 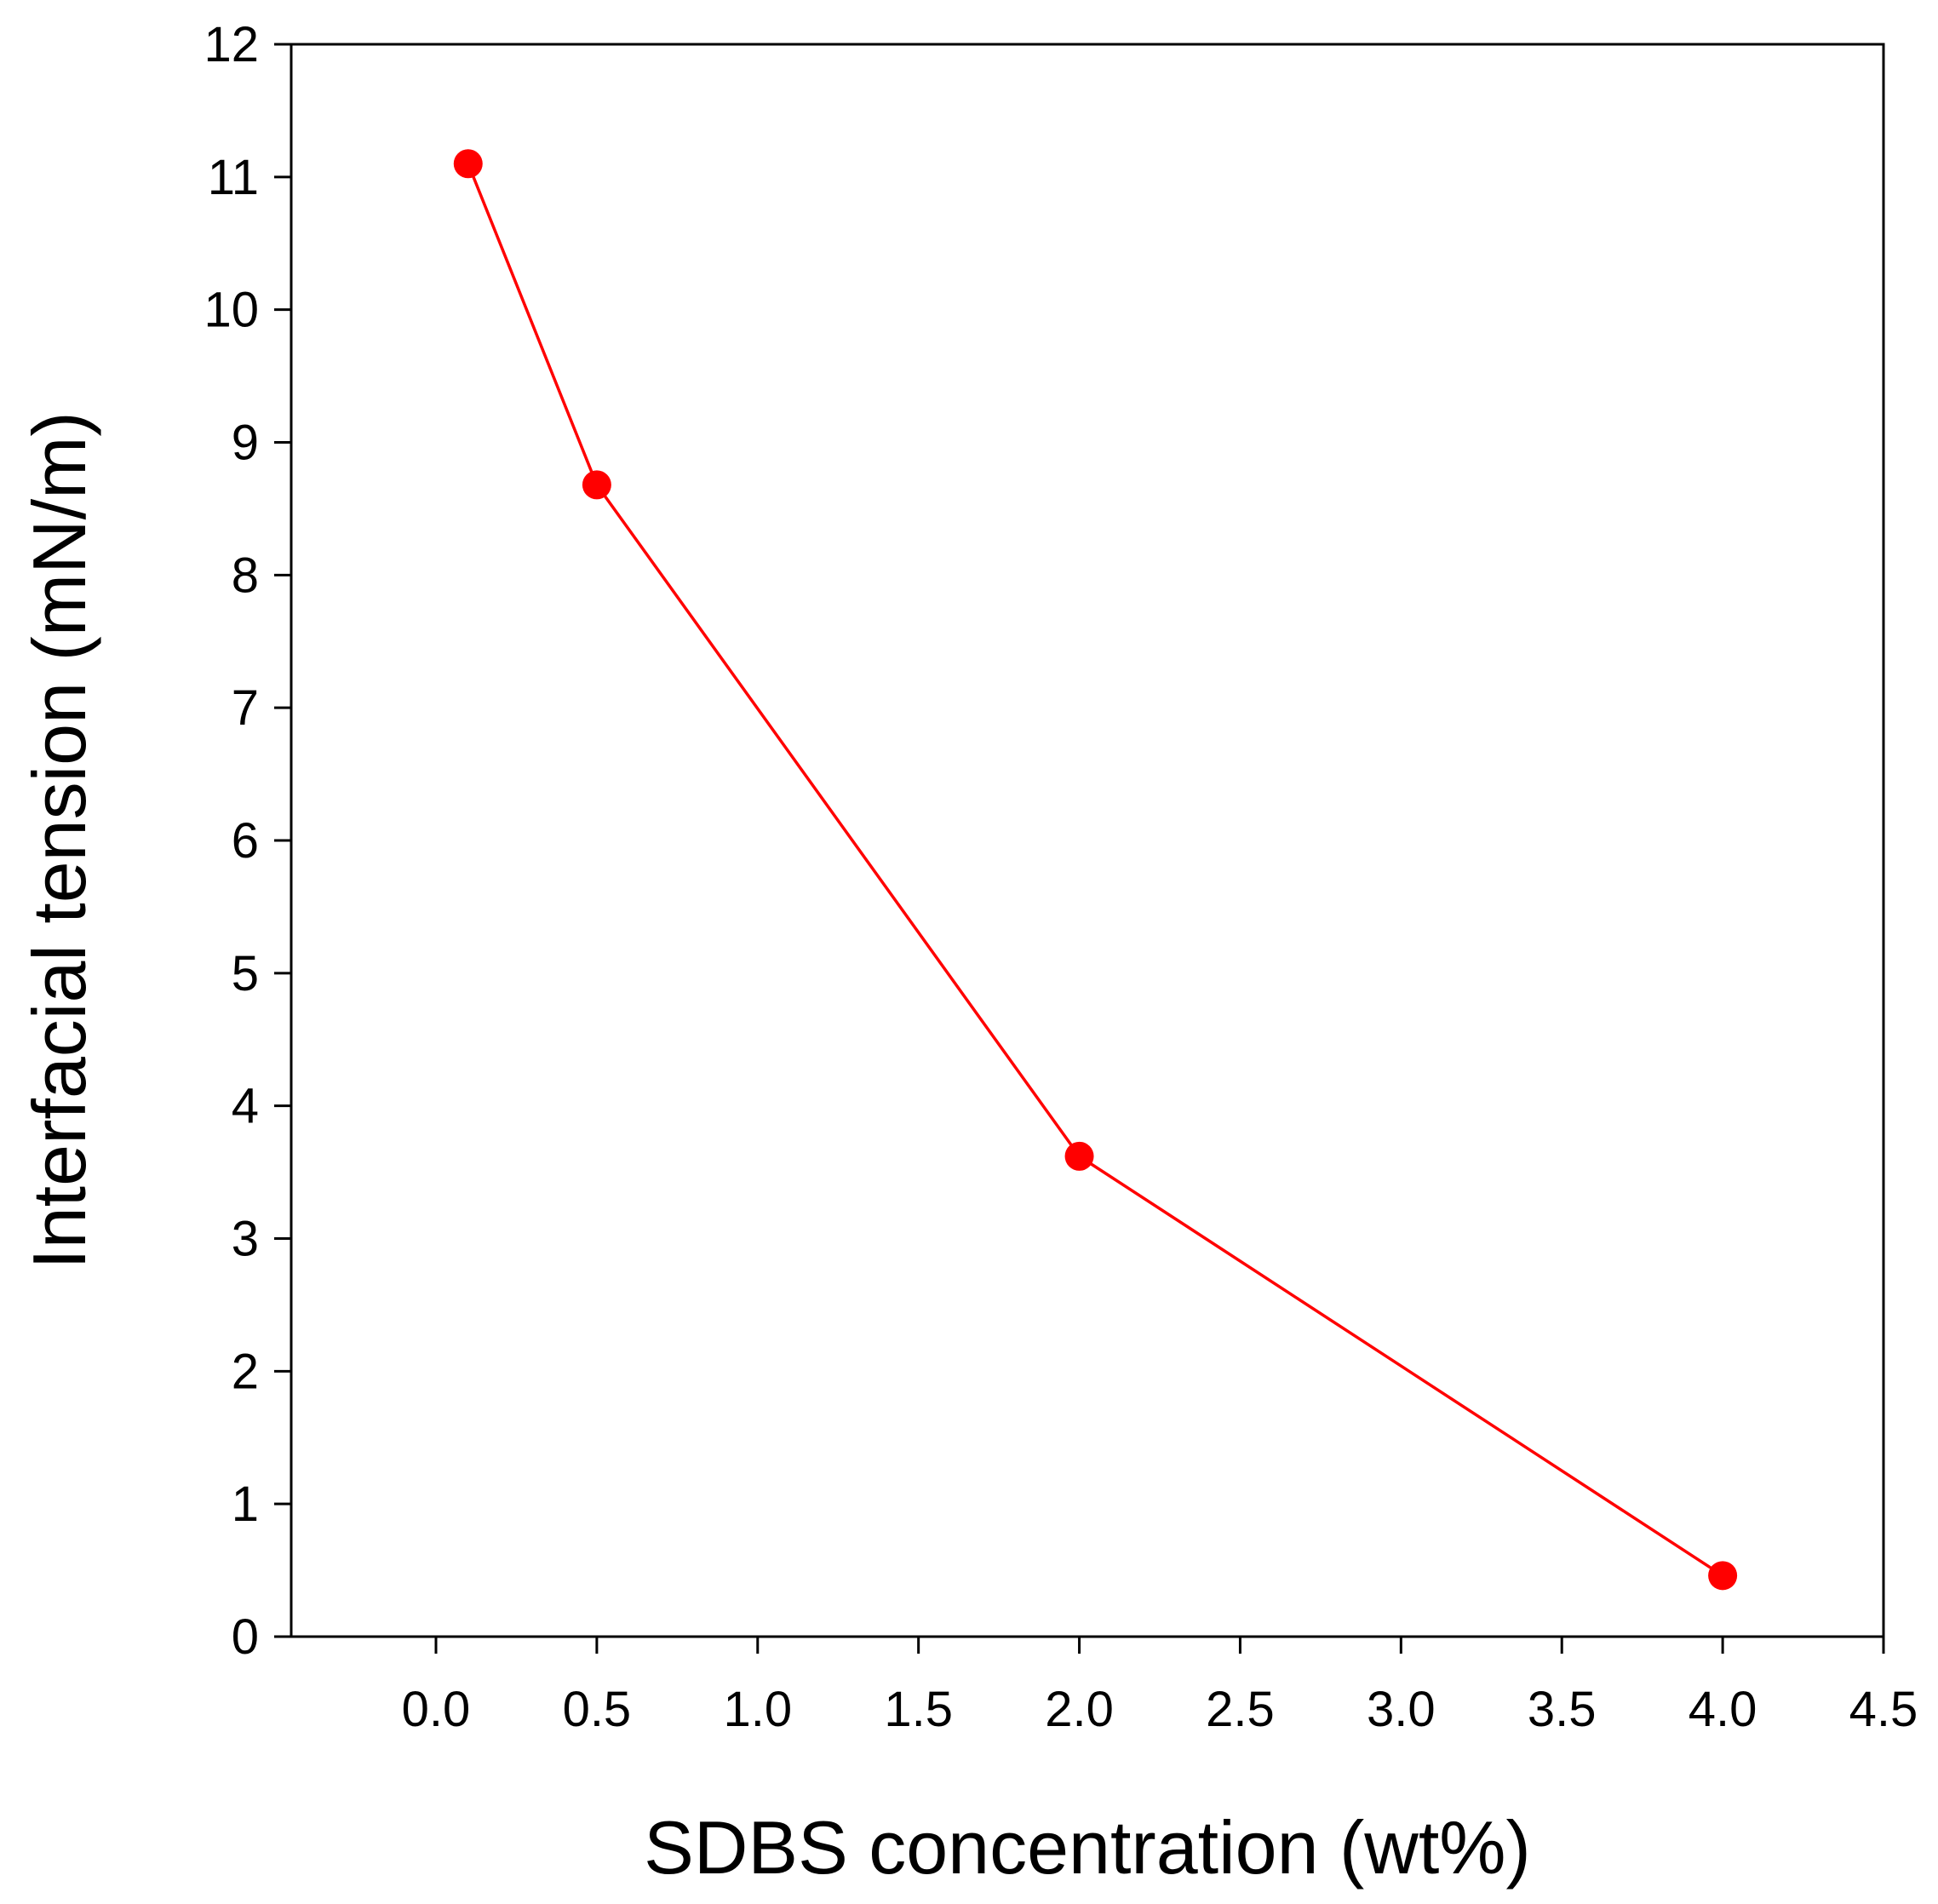 What do you see at coordinates (245, 1371) in the screenshot?
I see `y-tick-label: 2` at bounding box center [245, 1371].